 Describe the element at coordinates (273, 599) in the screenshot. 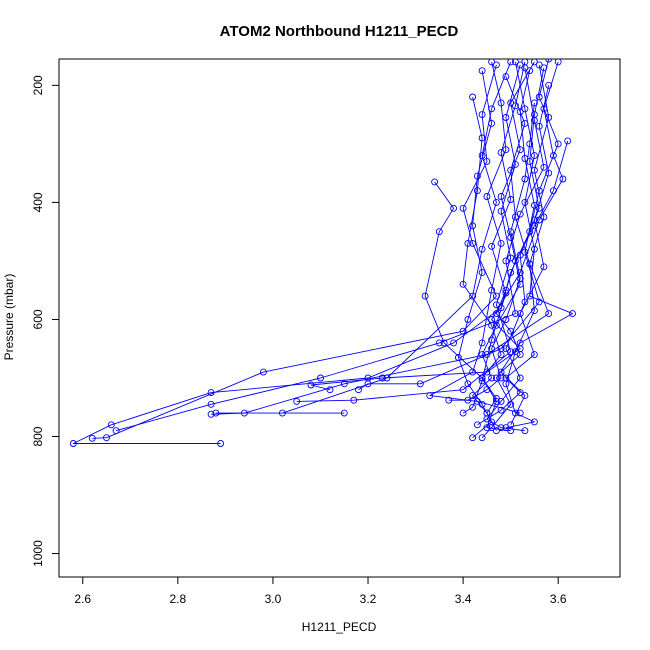

I see `x-tick-label: 3.0` at that location.